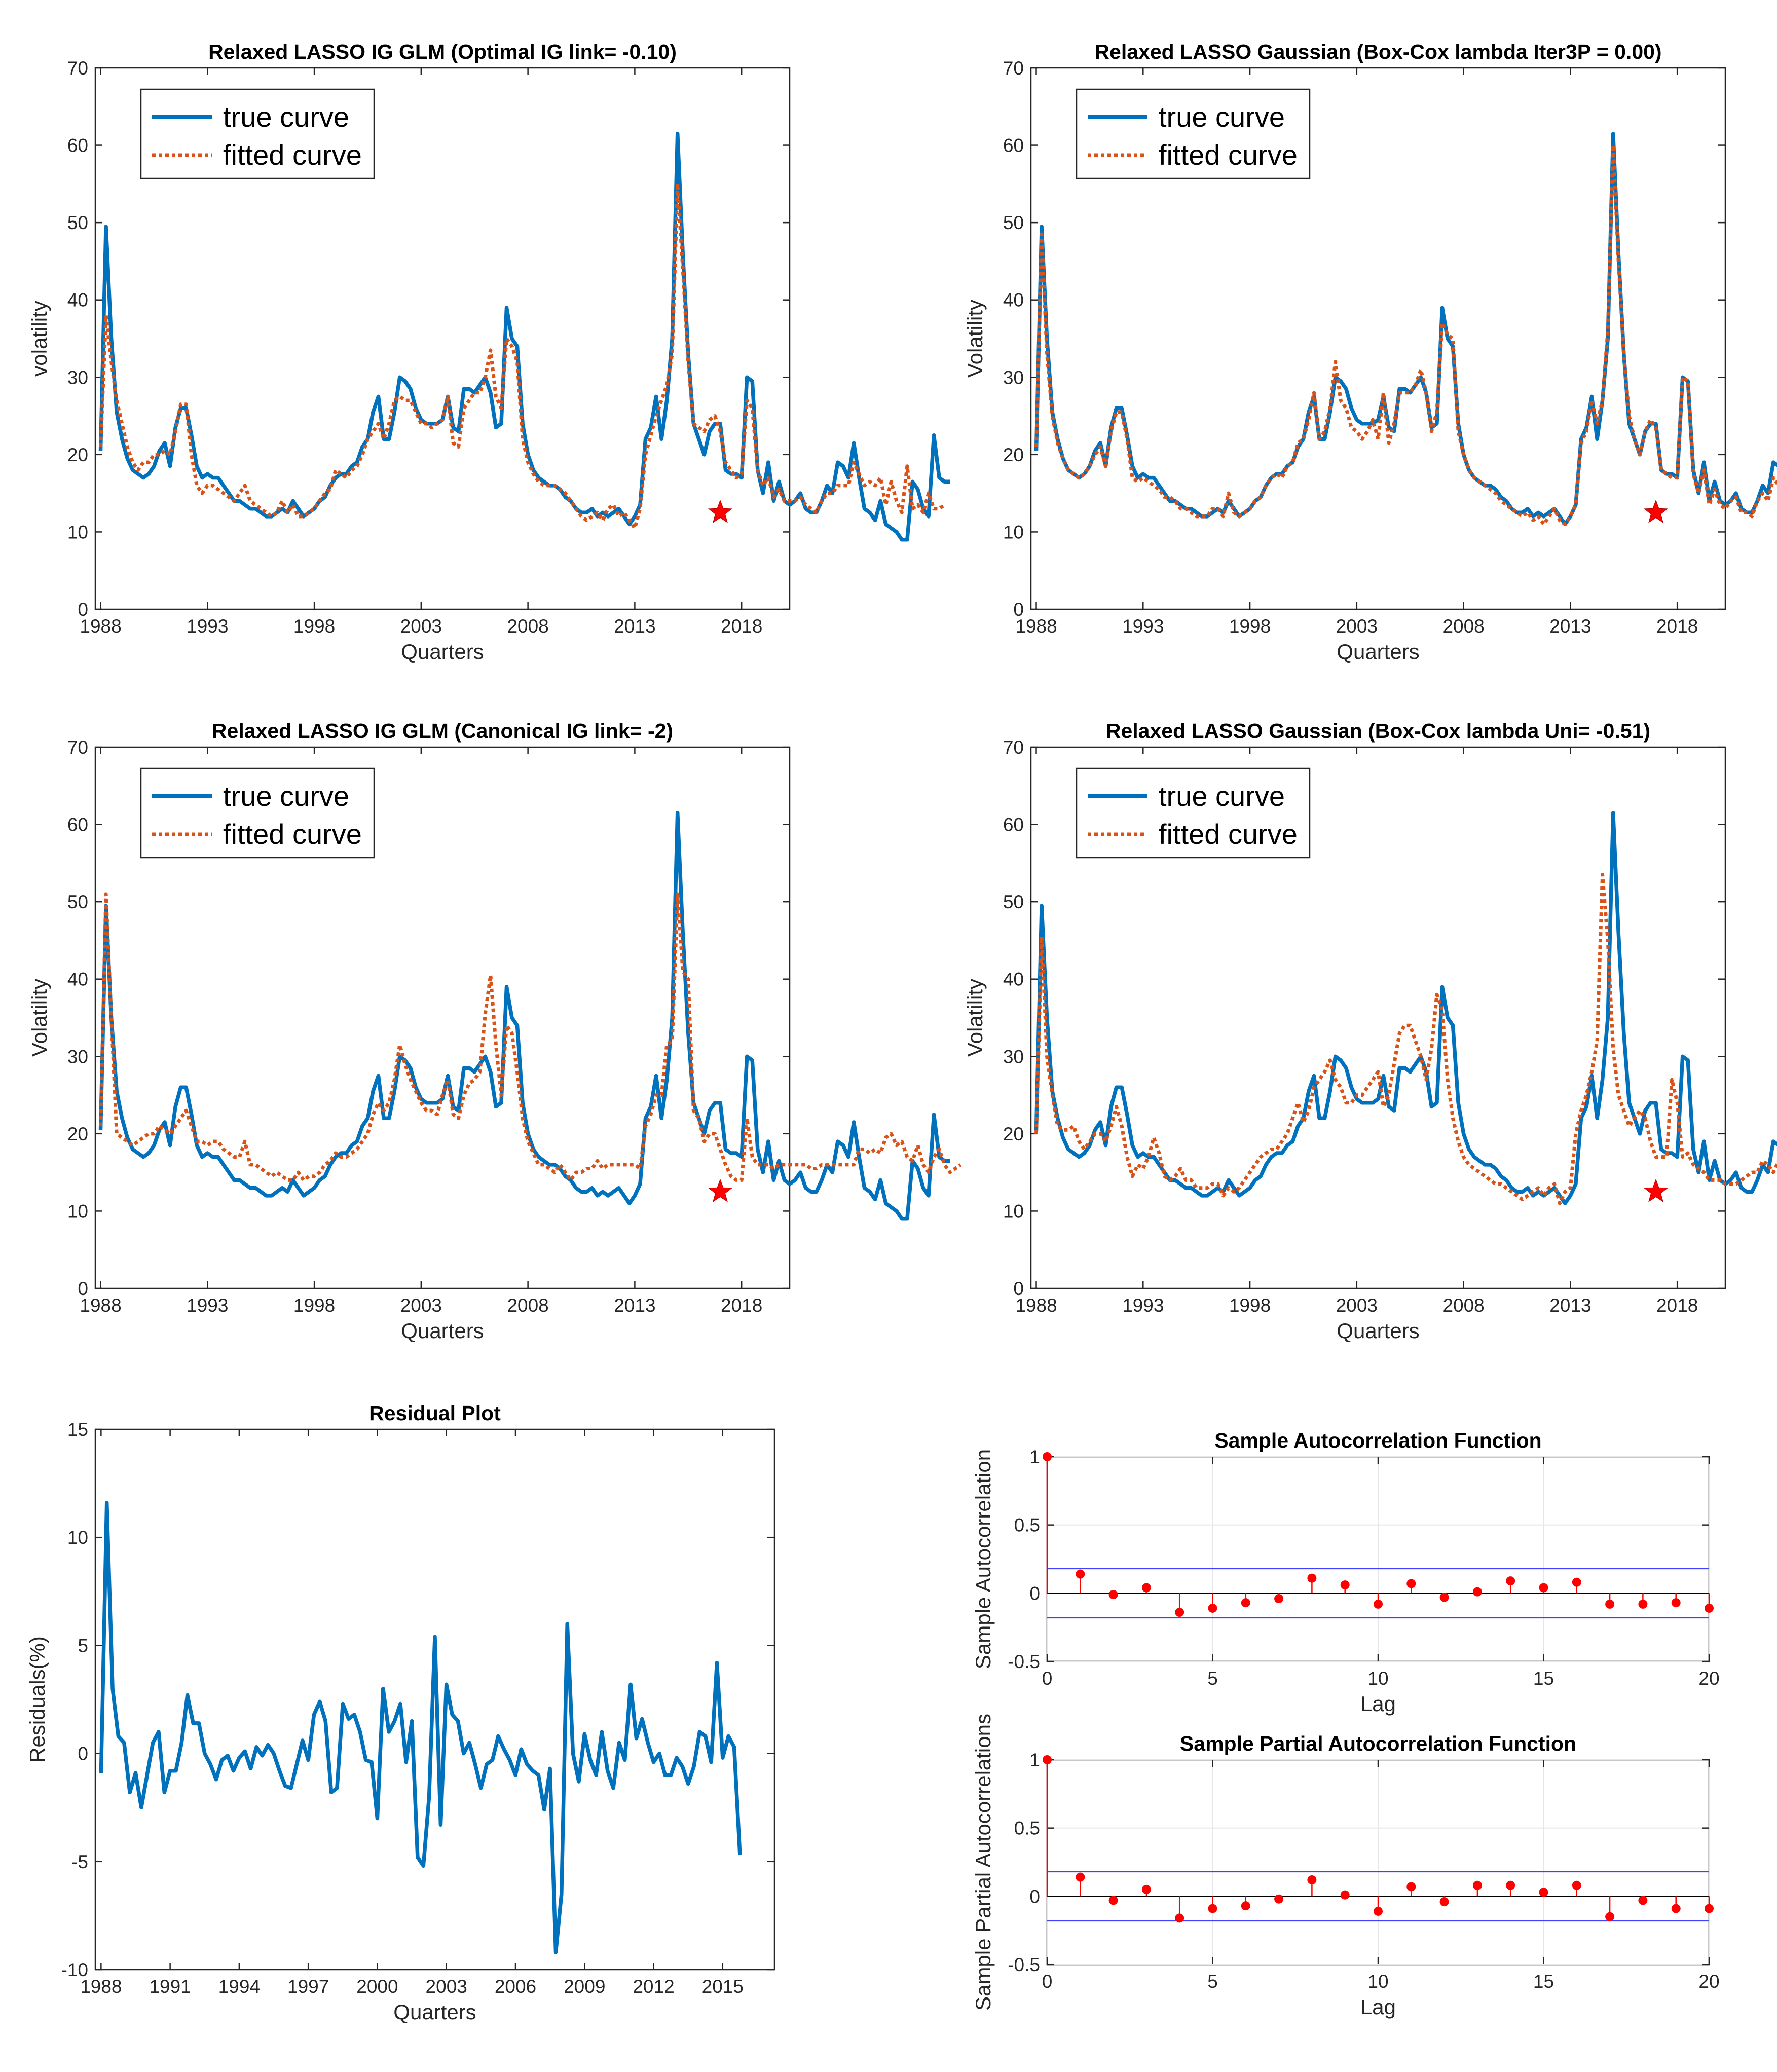 The height and width of the screenshot is (2072, 1777). Describe the element at coordinates (377, 1987) in the screenshot. I see `x-tick-label: 2000` at that location.